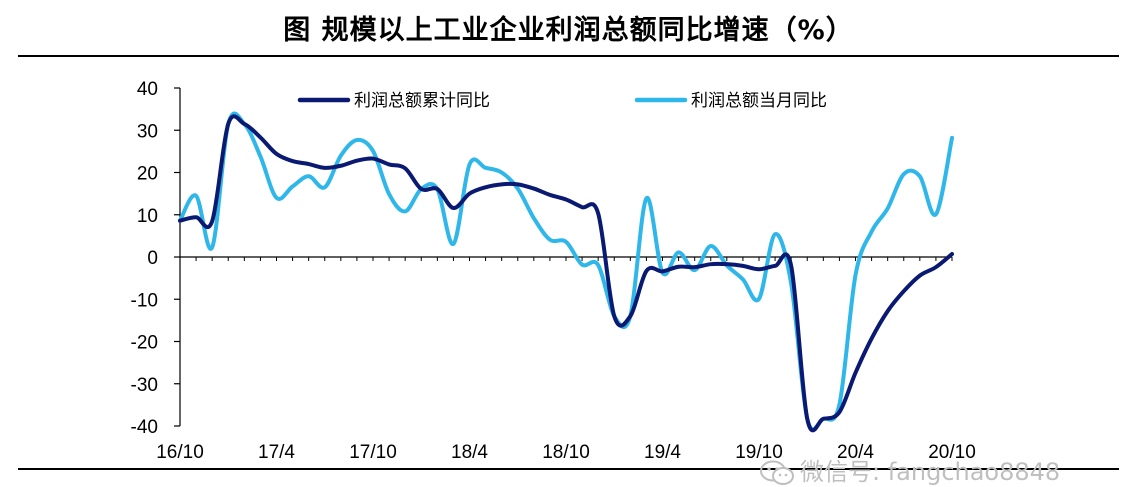 Image resolution: width=1137 pixels, height=487 pixels. Describe the element at coordinates (568, 56) in the screenshot. I see `title-divider` at that location.